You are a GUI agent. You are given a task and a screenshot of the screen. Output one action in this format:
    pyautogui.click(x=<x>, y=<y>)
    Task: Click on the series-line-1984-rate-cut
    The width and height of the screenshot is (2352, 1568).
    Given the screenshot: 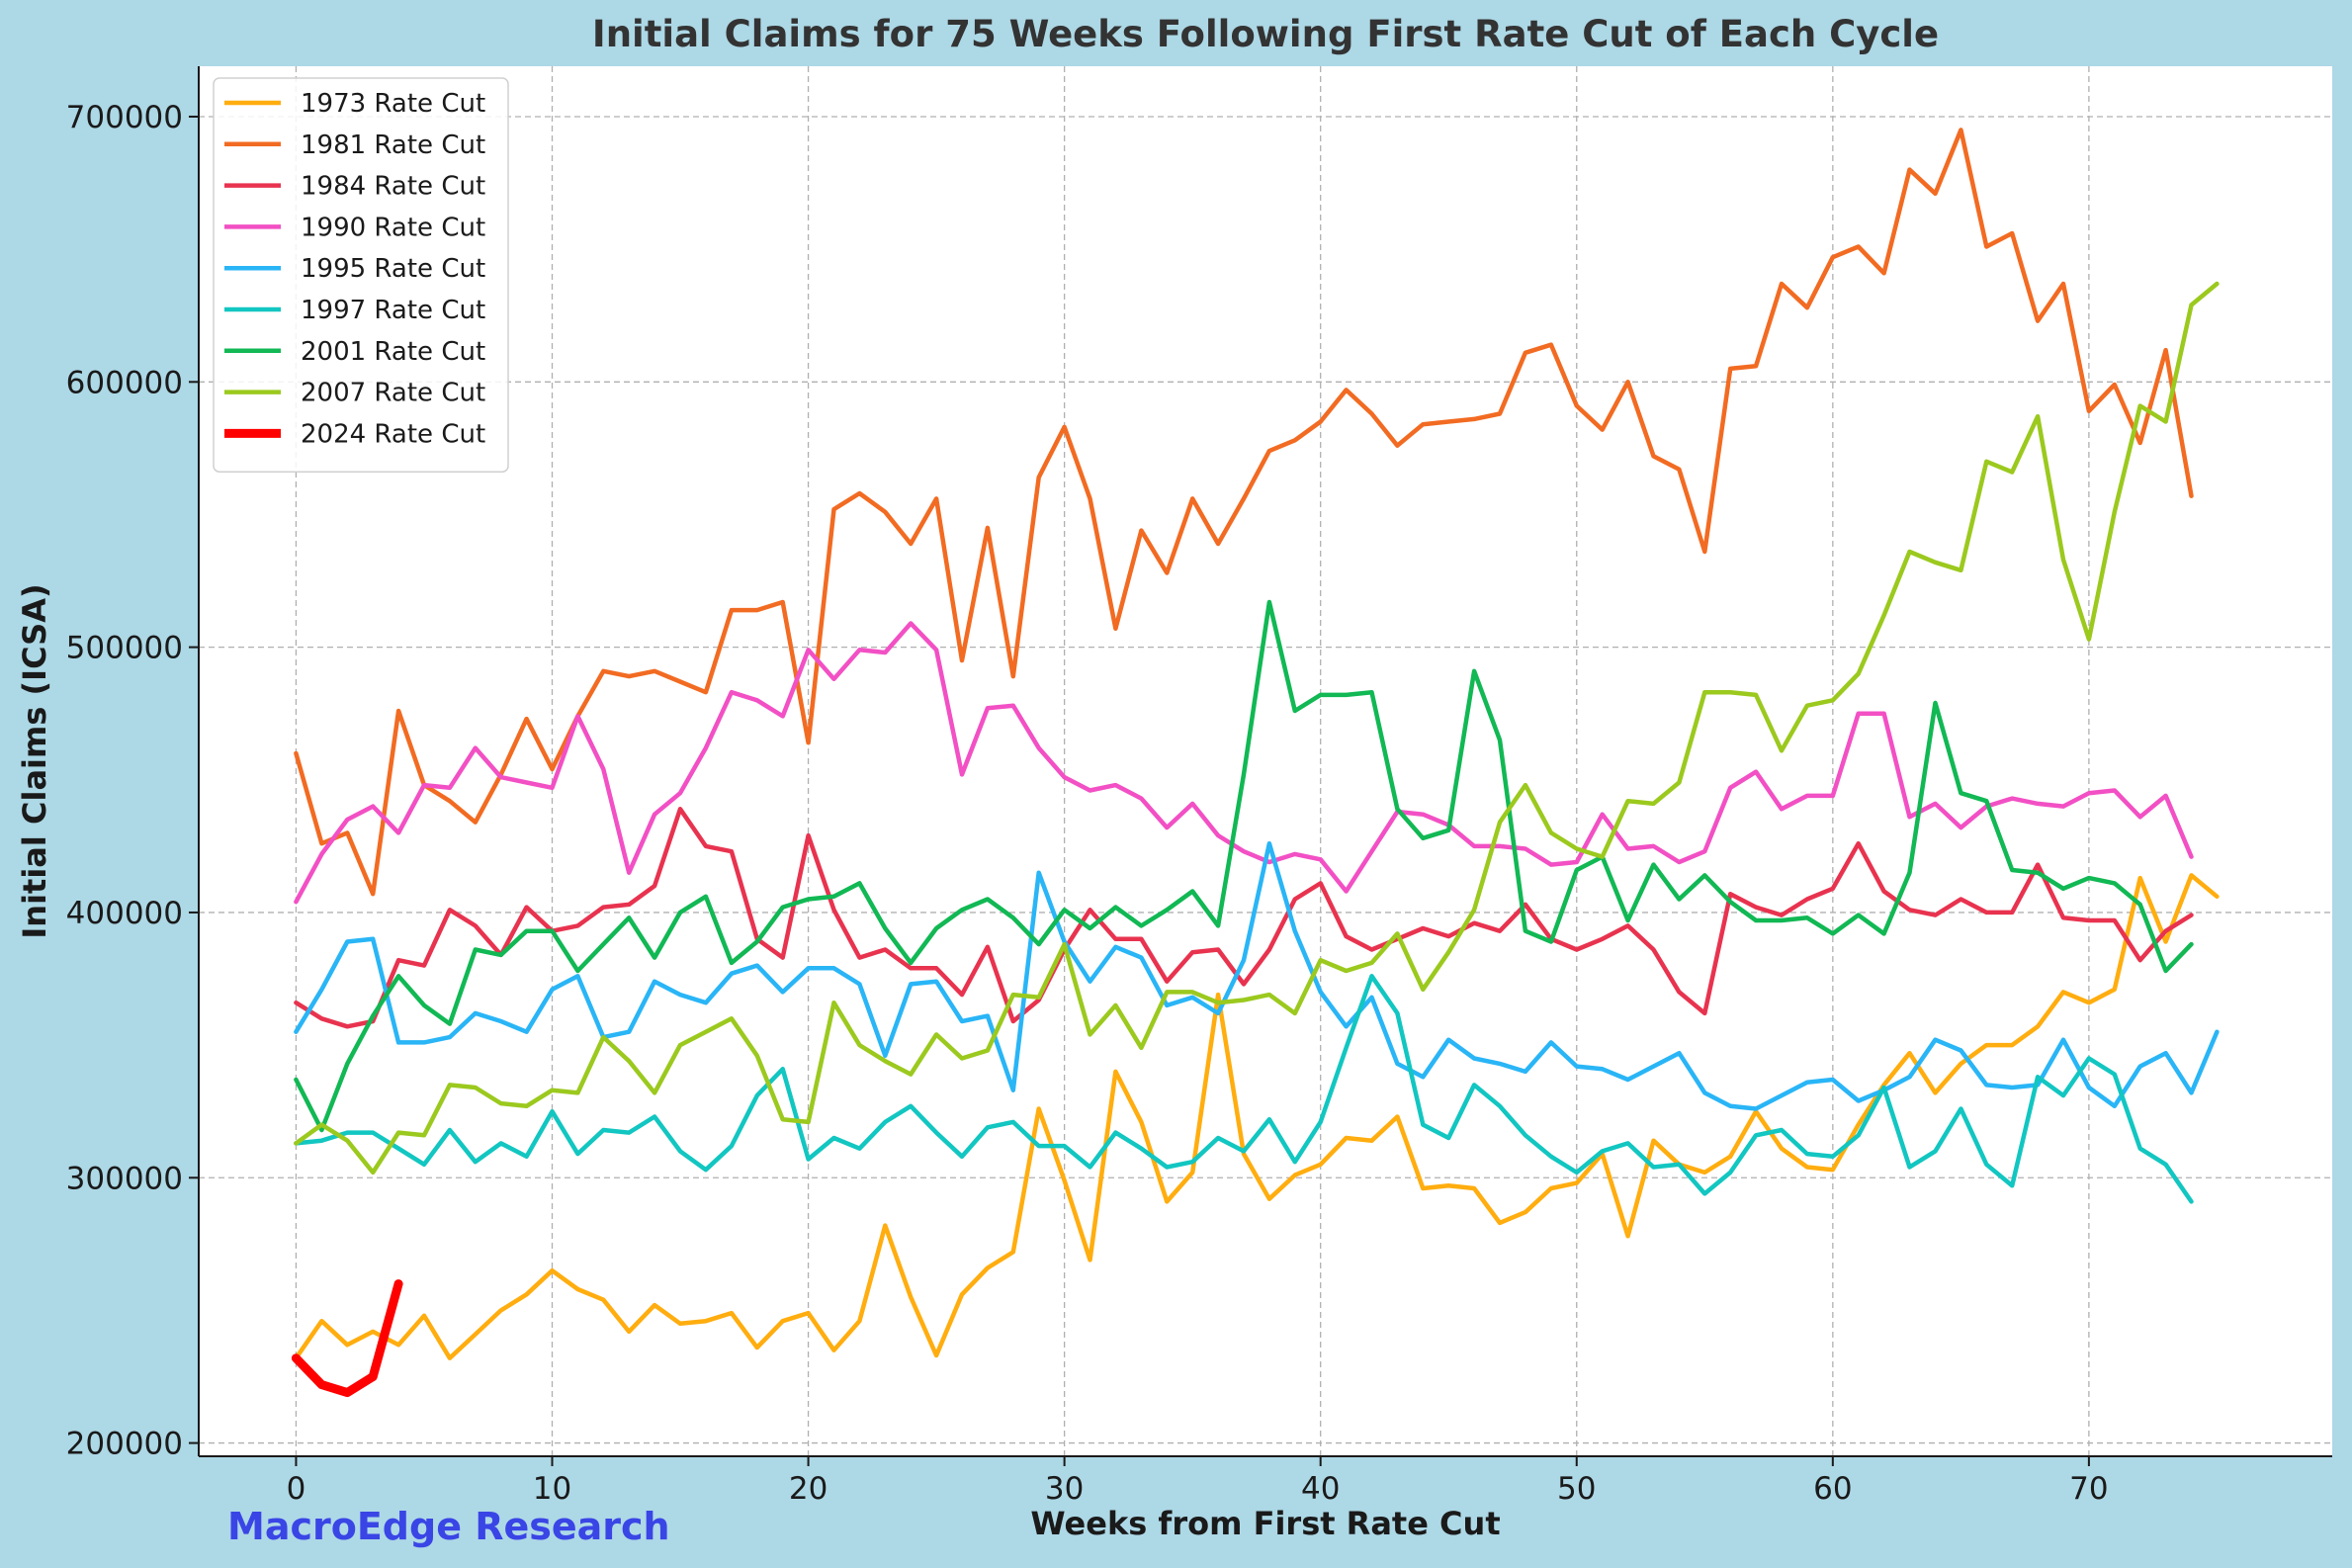 What is the action you would take?
    pyautogui.click(x=1244, y=918)
    